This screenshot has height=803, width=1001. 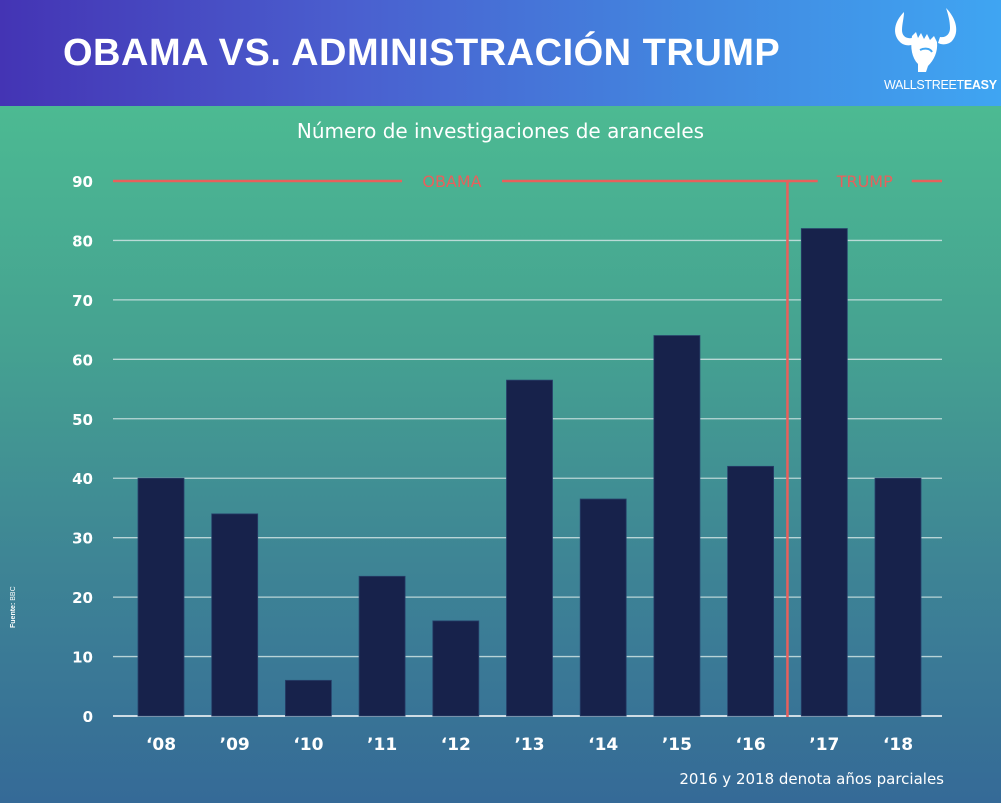 What do you see at coordinates (82, 479) in the screenshot?
I see `y-tick-label: 40` at bounding box center [82, 479].